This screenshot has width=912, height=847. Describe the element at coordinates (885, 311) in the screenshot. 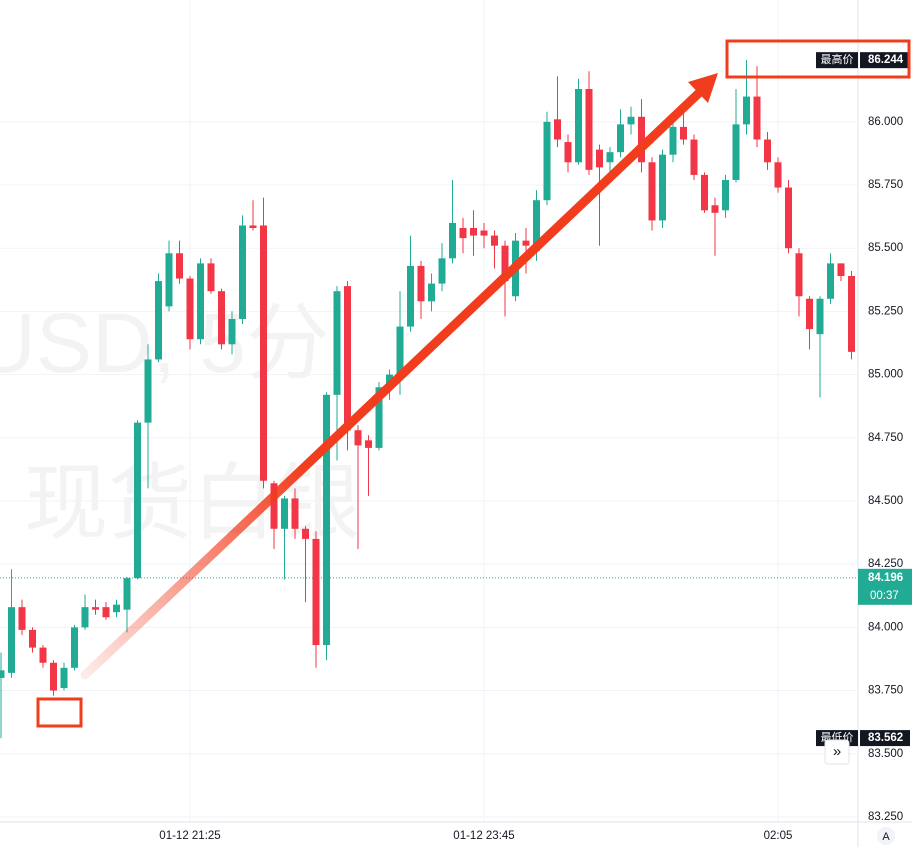

I see `y-tick-label: 85.250` at that location.